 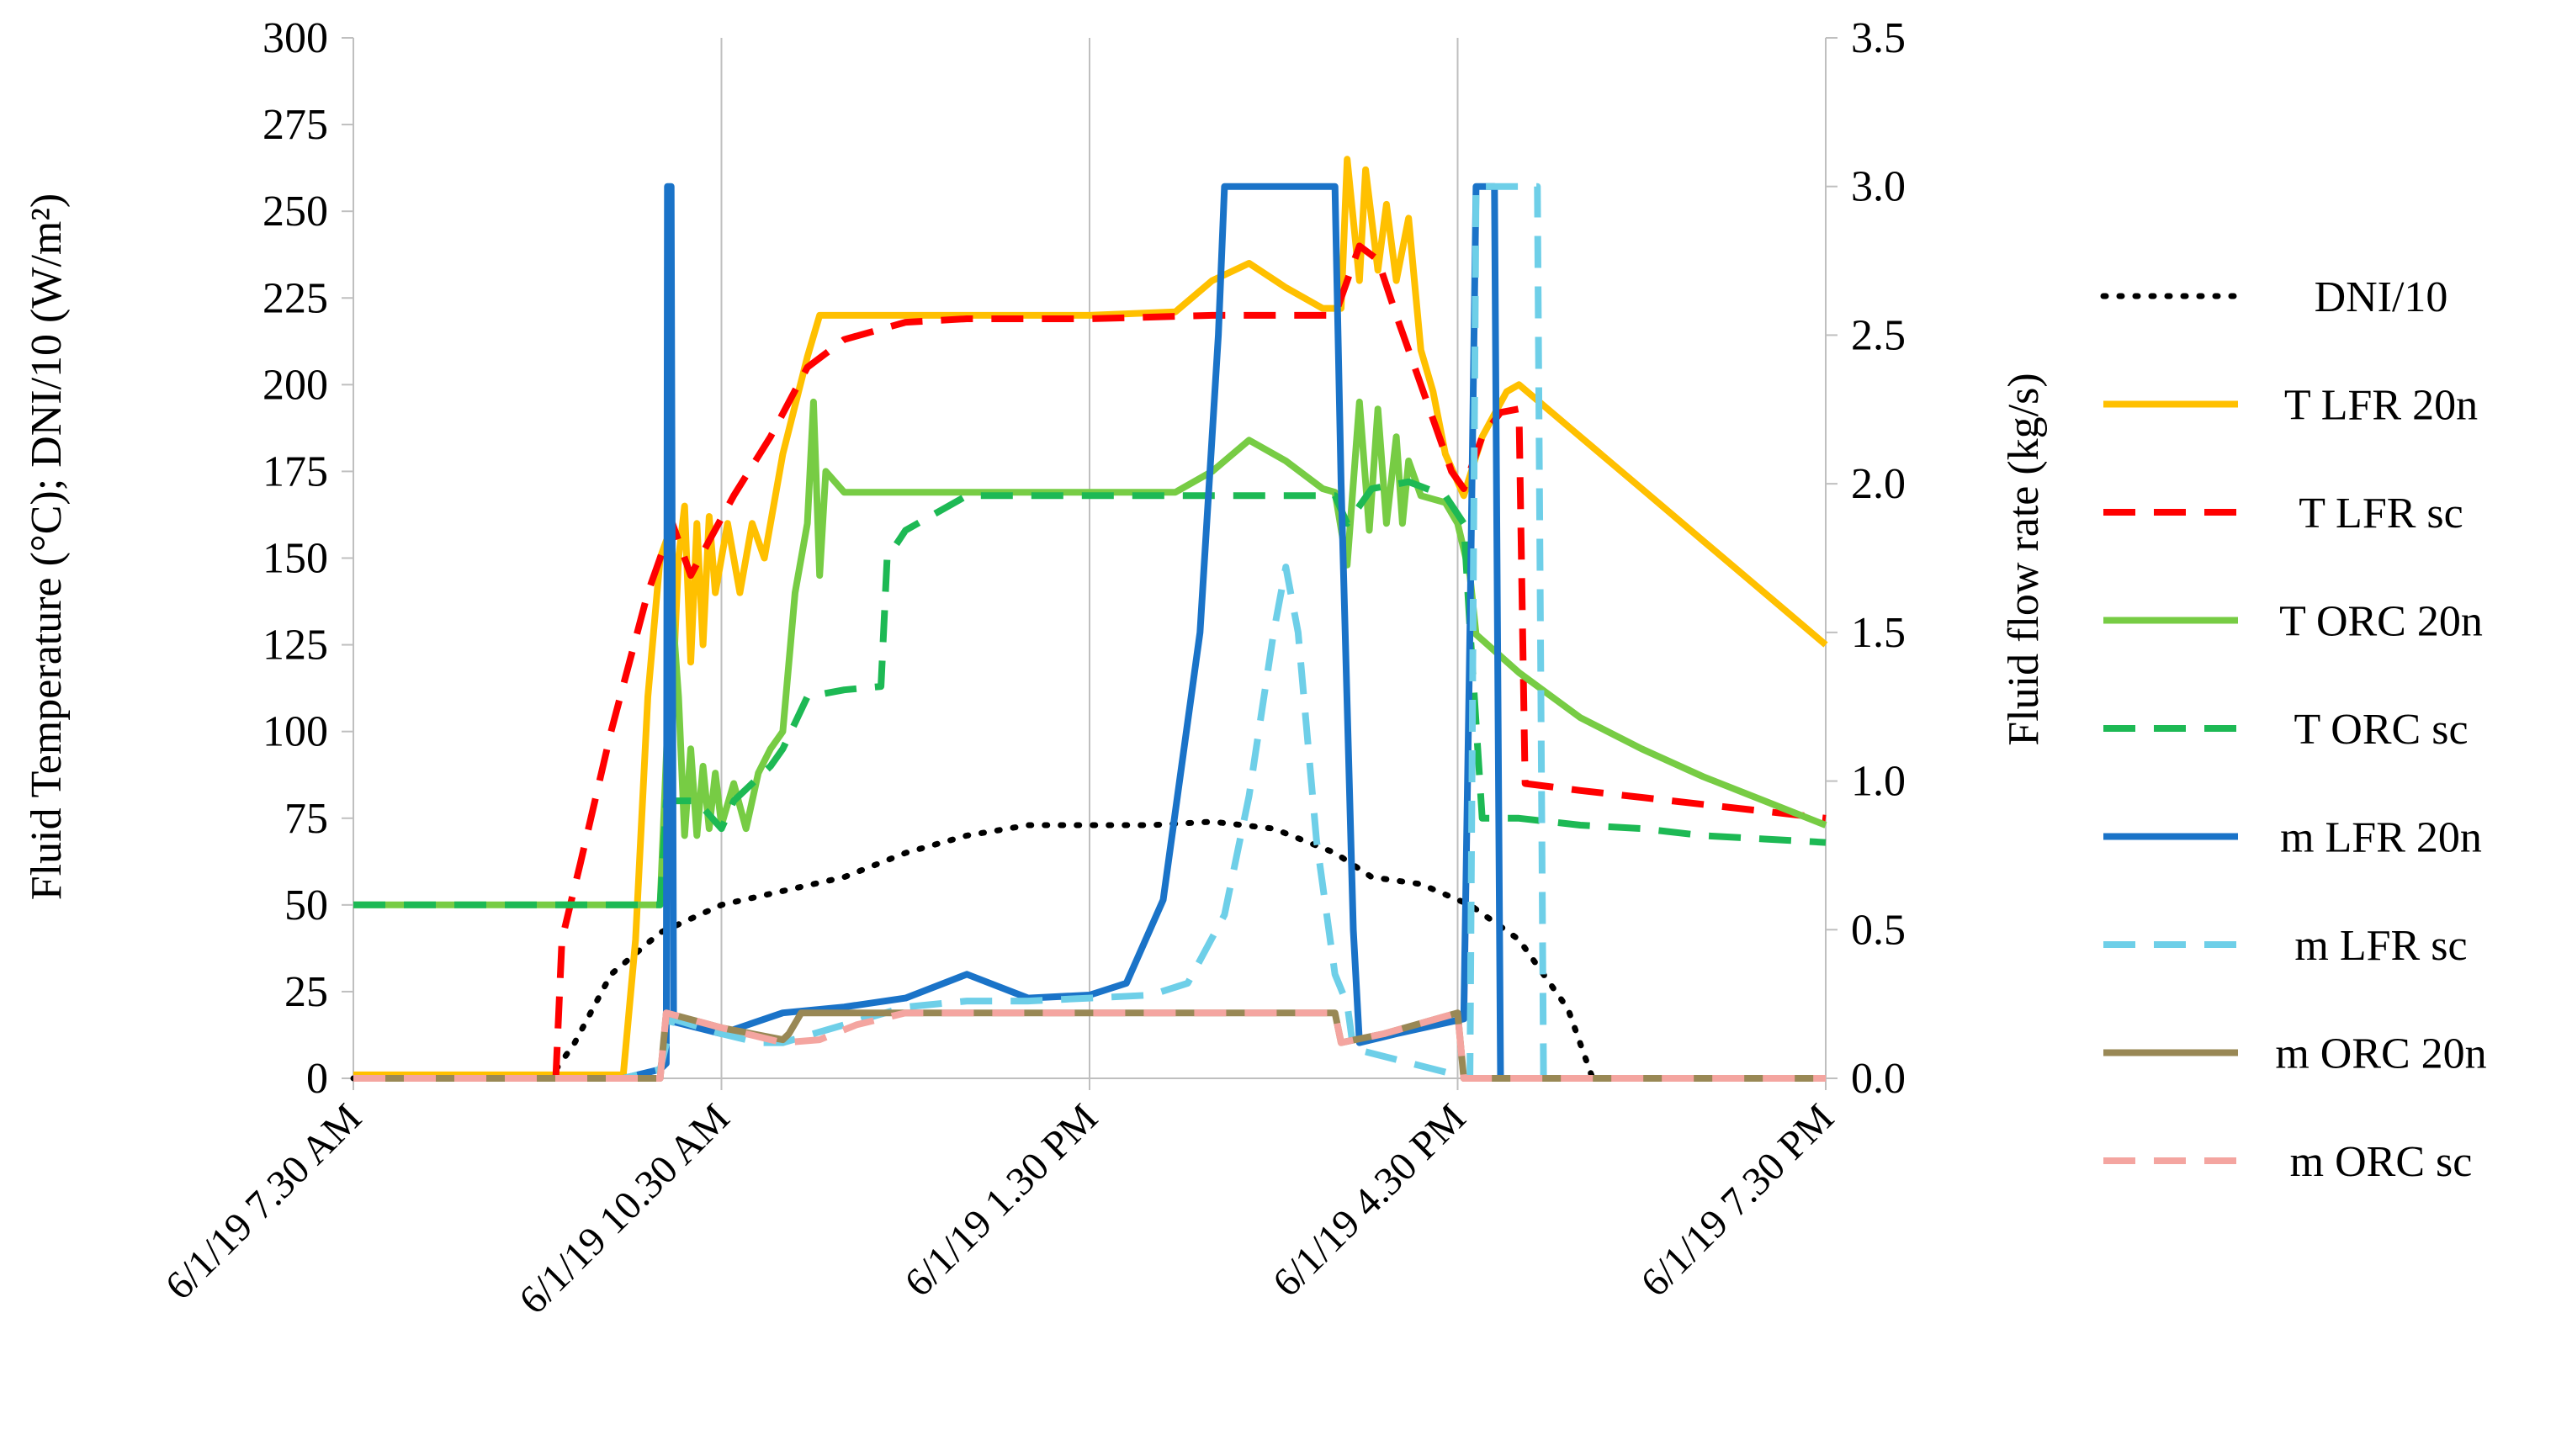 What do you see at coordinates (295, 732) in the screenshot?
I see `y-left-tick-label: 100` at bounding box center [295, 732].